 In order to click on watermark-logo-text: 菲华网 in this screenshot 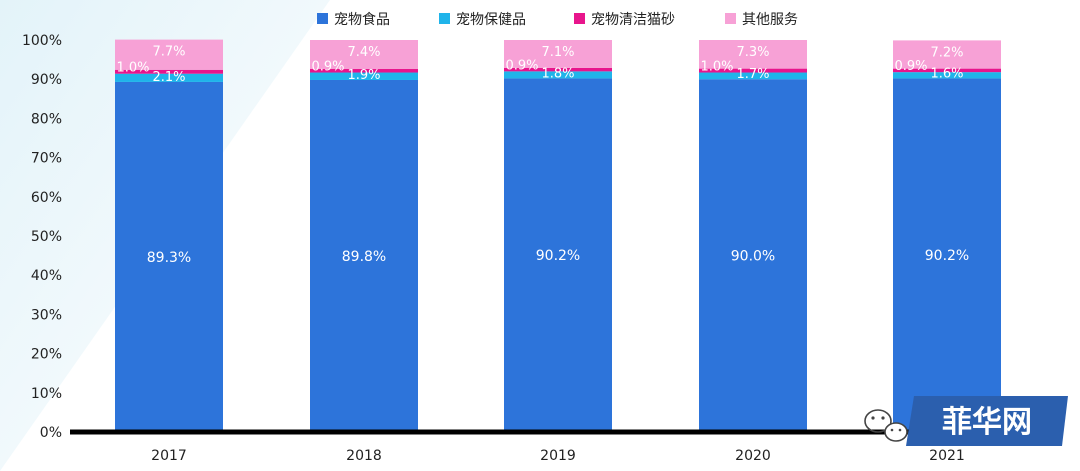, I will do `click(987, 422)`.